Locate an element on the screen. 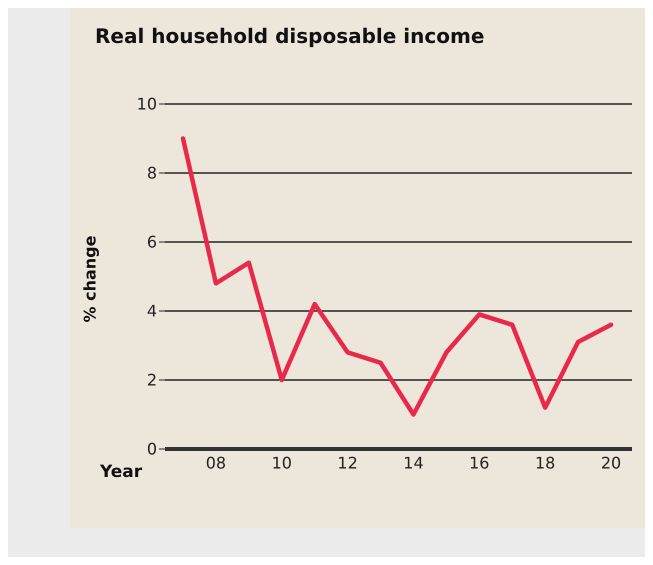  chart-title: Real household disposable income is located at coordinates (289, 36).